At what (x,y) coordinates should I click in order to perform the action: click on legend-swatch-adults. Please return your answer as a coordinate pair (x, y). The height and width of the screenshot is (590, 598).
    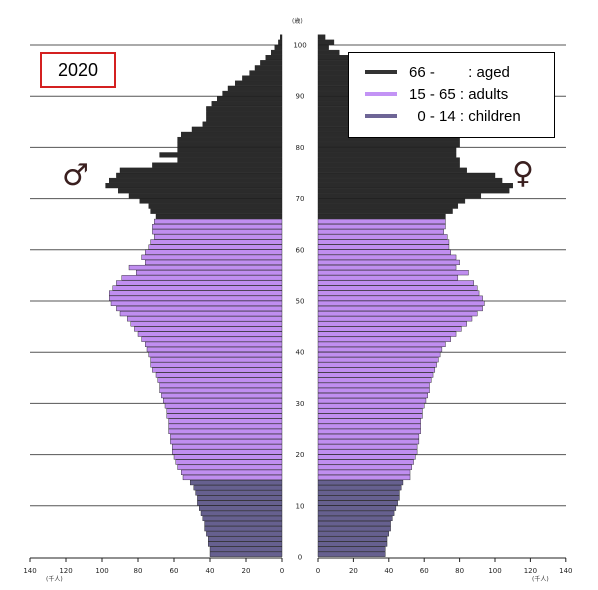
    Looking at the image, I should click on (381, 94).